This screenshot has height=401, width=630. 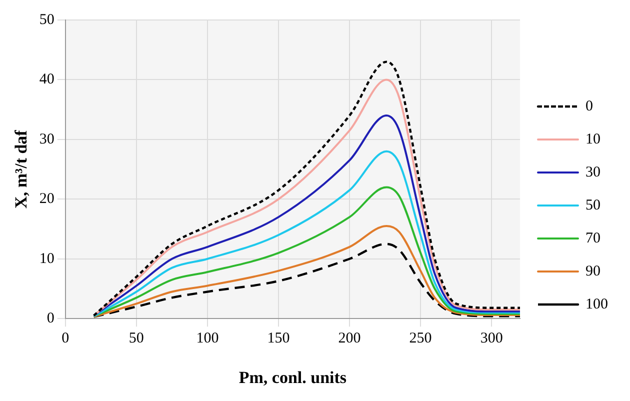 I want to click on y-tick-label: 30, so click(x=46, y=139).